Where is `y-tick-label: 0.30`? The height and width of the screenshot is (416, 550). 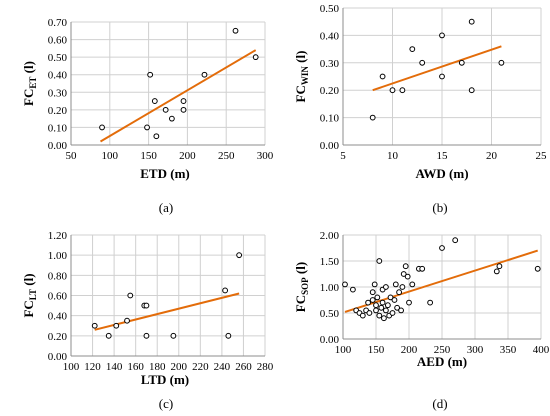
y-tick-label: 0.30 is located at coordinates (58, 93).